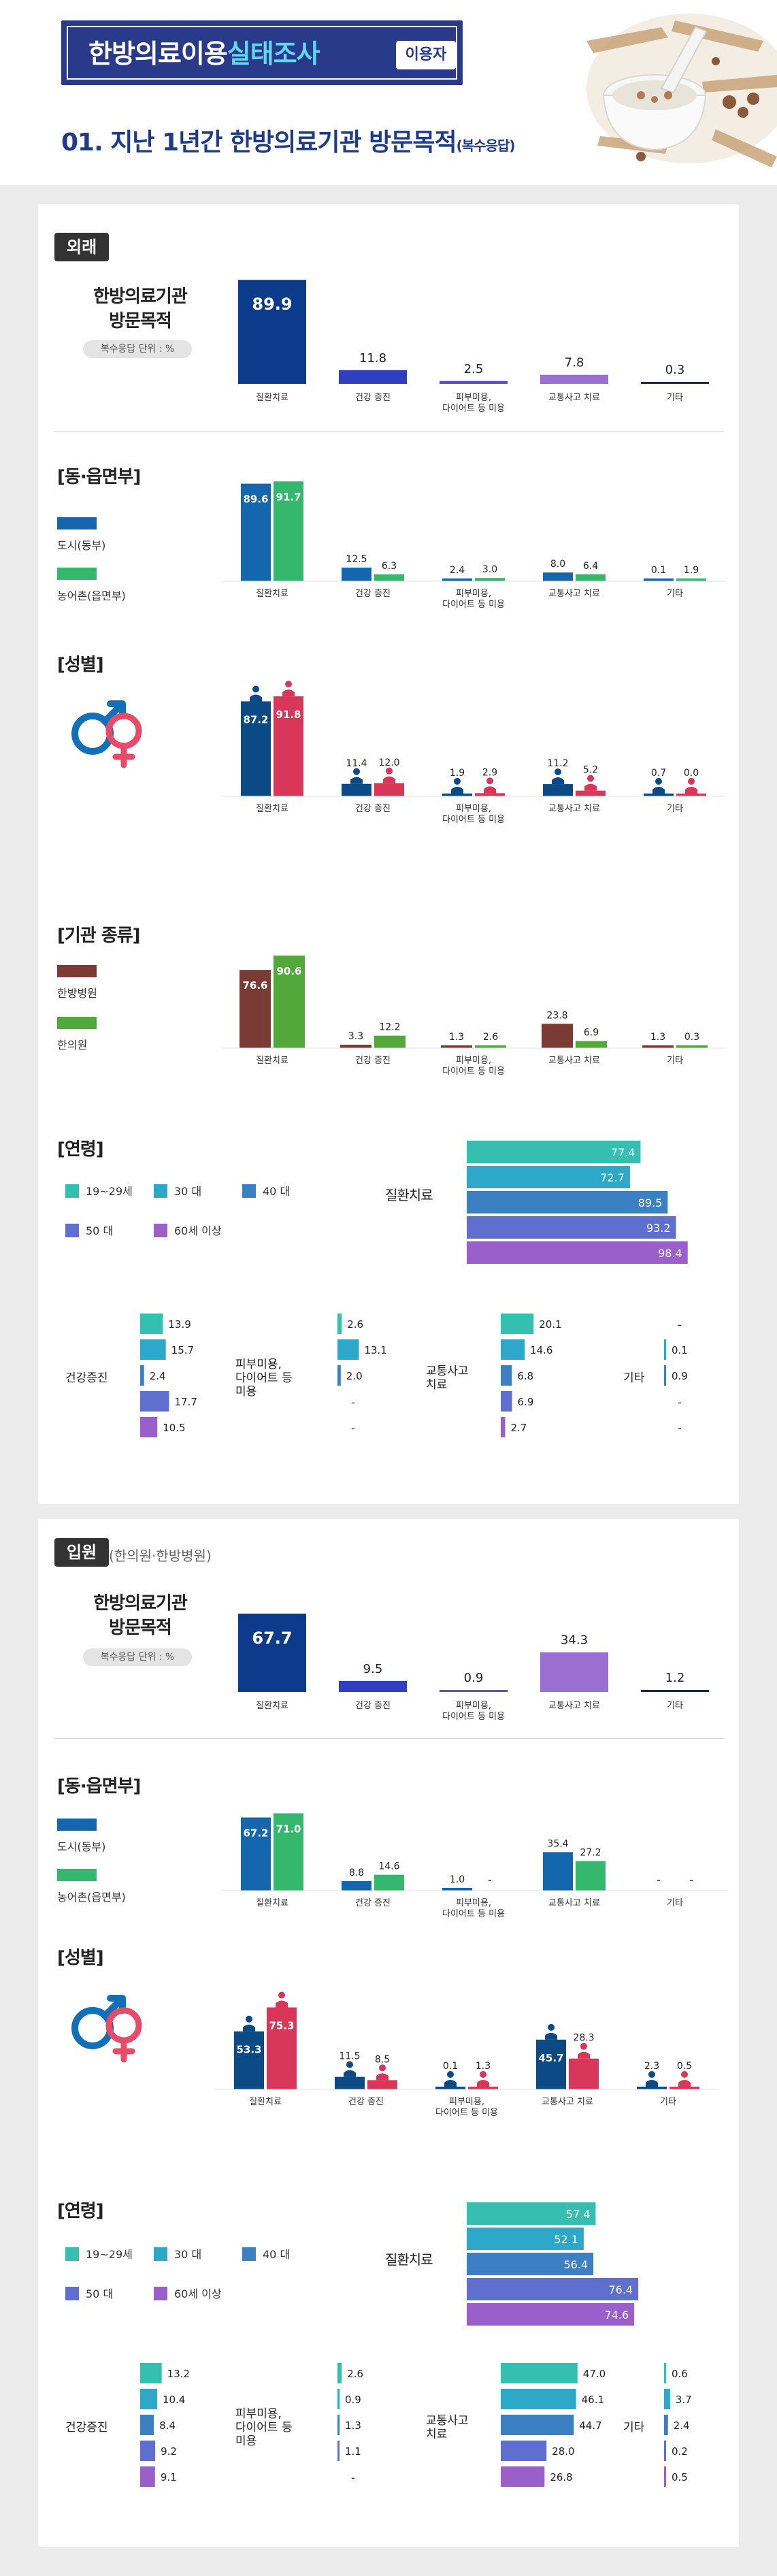 The width and height of the screenshot is (777, 2576). I want to click on data-label: 8.8, so click(356, 1873).